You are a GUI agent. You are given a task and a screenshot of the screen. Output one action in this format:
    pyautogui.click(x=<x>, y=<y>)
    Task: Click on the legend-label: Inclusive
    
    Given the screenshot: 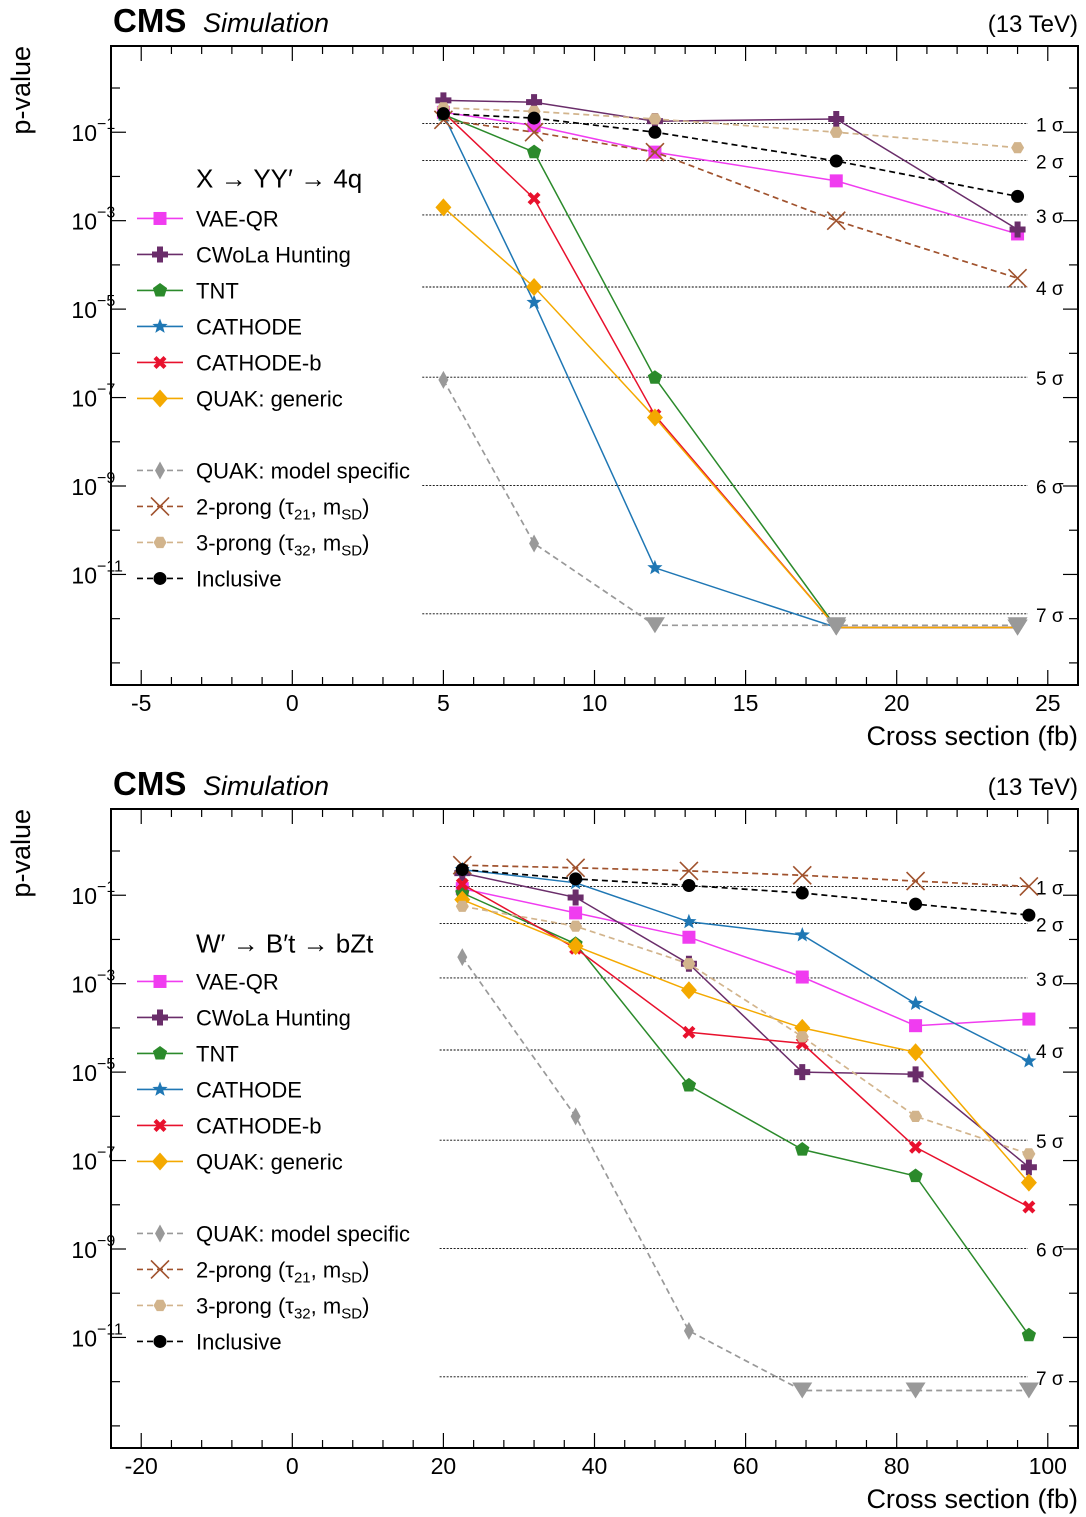 What is the action you would take?
    pyautogui.click(x=239, y=1341)
    